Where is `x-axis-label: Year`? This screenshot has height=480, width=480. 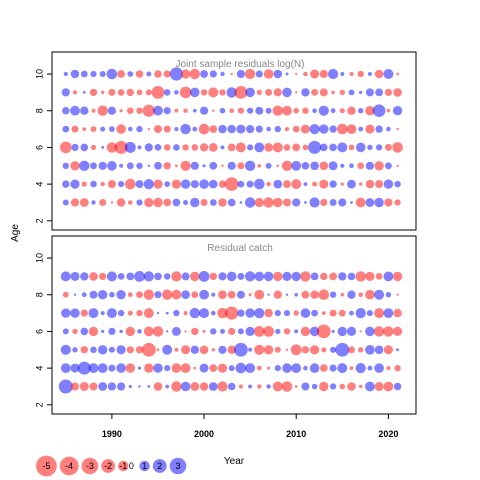 x-axis-label: Year is located at coordinates (234, 461).